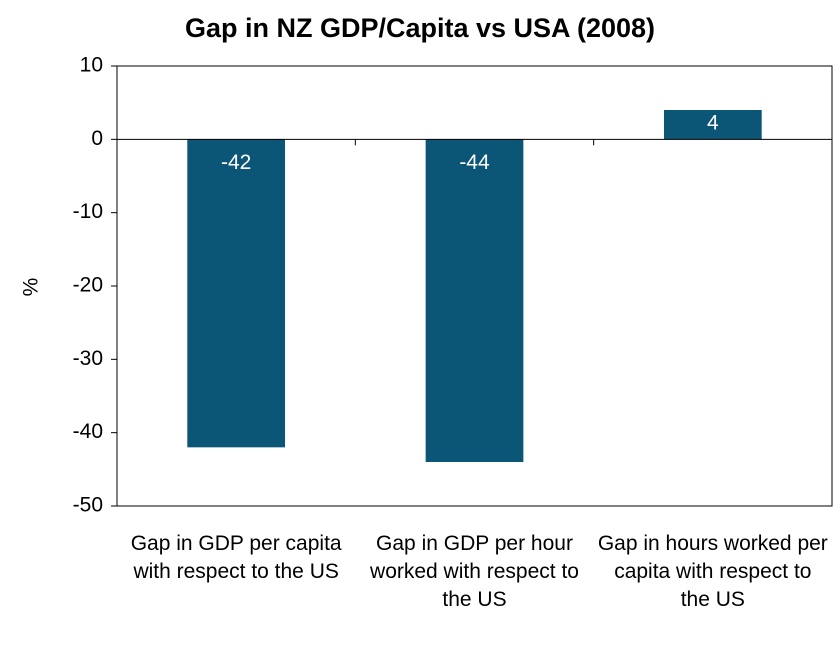  Describe the element at coordinates (474, 162) in the screenshot. I see `data-label: -44` at that location.